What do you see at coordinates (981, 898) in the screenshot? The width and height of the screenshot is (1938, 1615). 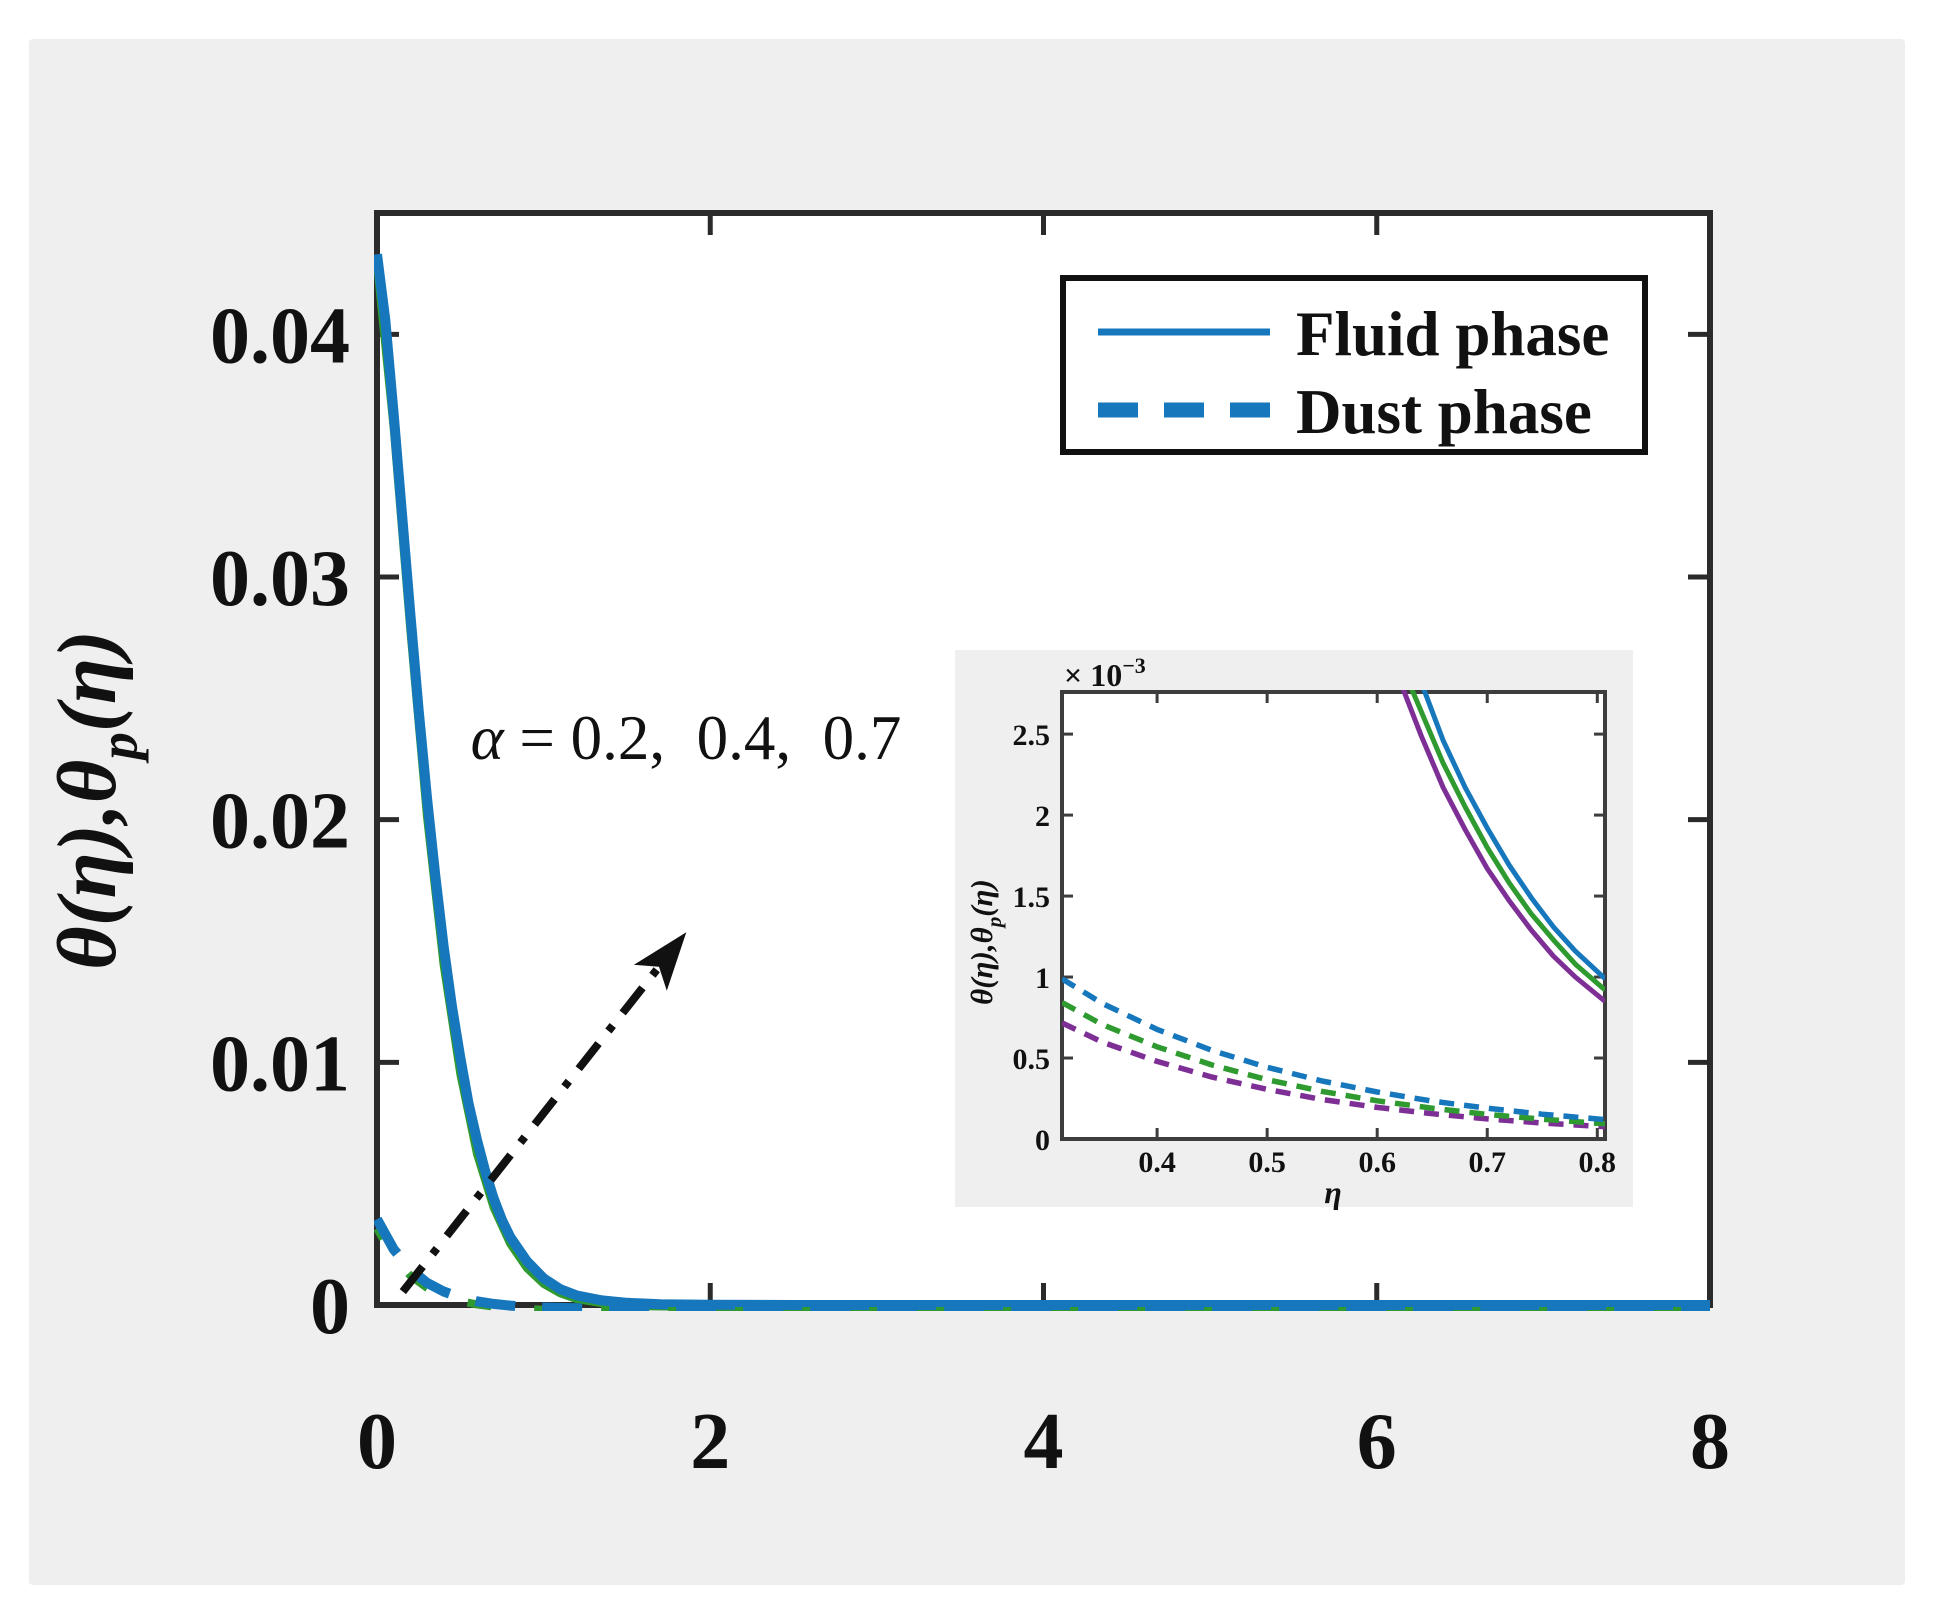 I see `inset-y-label-suffix: (η)` at bounding box center [981, 898].